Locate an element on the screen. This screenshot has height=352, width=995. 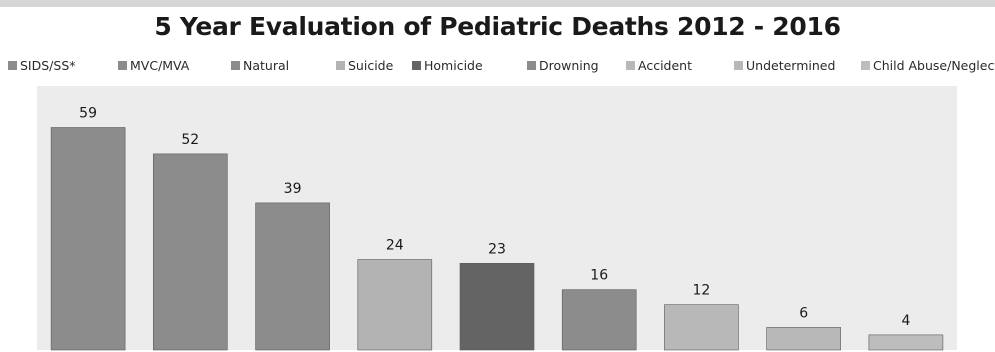
data-label: 23 is located at coordinates (497, 249).